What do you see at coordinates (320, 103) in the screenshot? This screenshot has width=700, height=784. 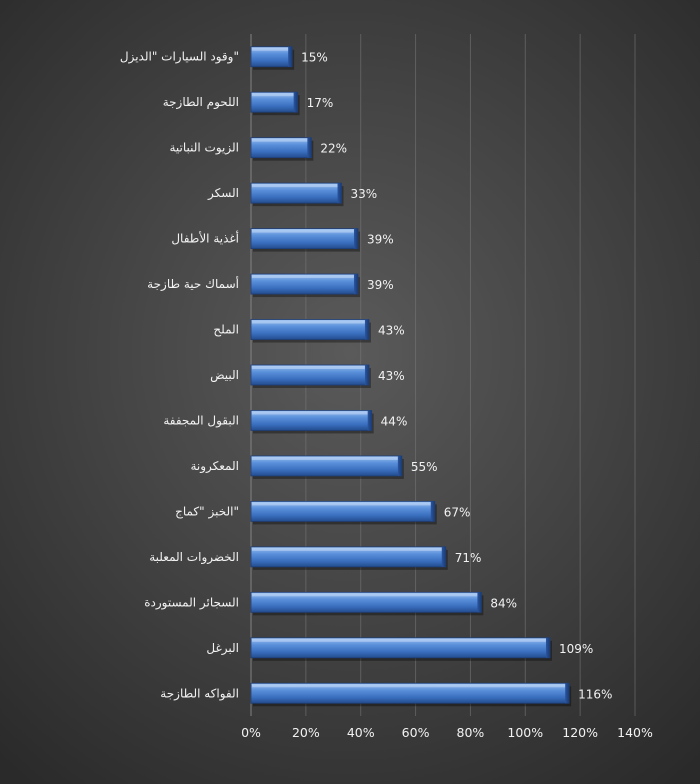 I see `data-label: 17%` at bounding box center [320, 103].